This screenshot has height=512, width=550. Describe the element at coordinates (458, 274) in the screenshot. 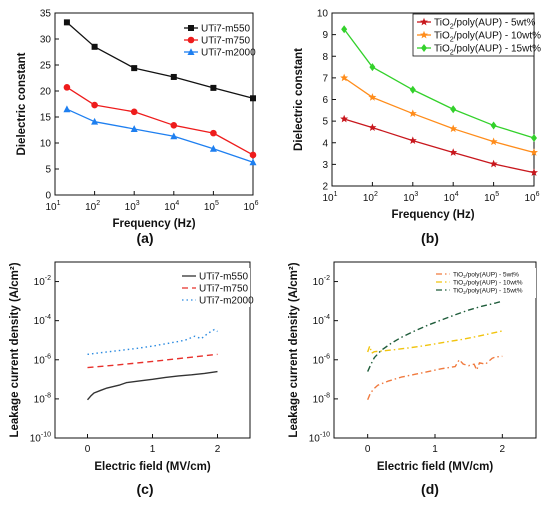

I see `legend-label-d-1-part: TiO` at that location.